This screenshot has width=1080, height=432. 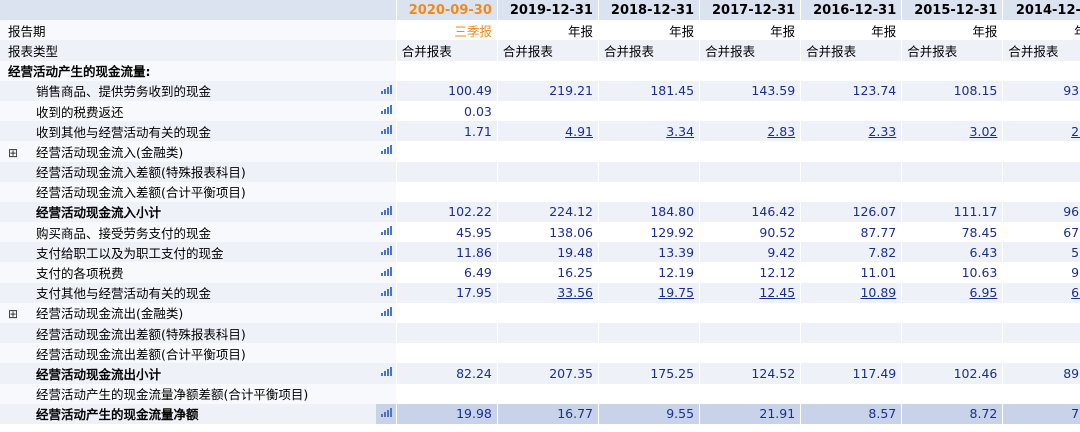 What do you see at coordinates (781, 131) in the screenshot?
I see `value-link: 2.83` at bounding box center [781, 131].